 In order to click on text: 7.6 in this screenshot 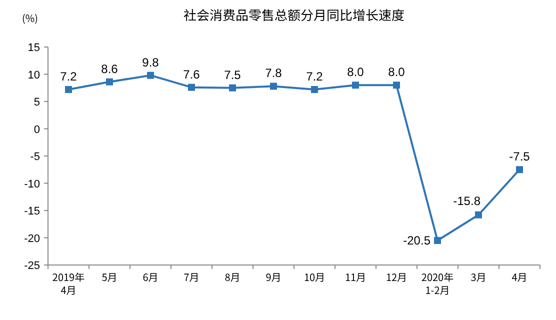, I will do `click(191, 74)`.